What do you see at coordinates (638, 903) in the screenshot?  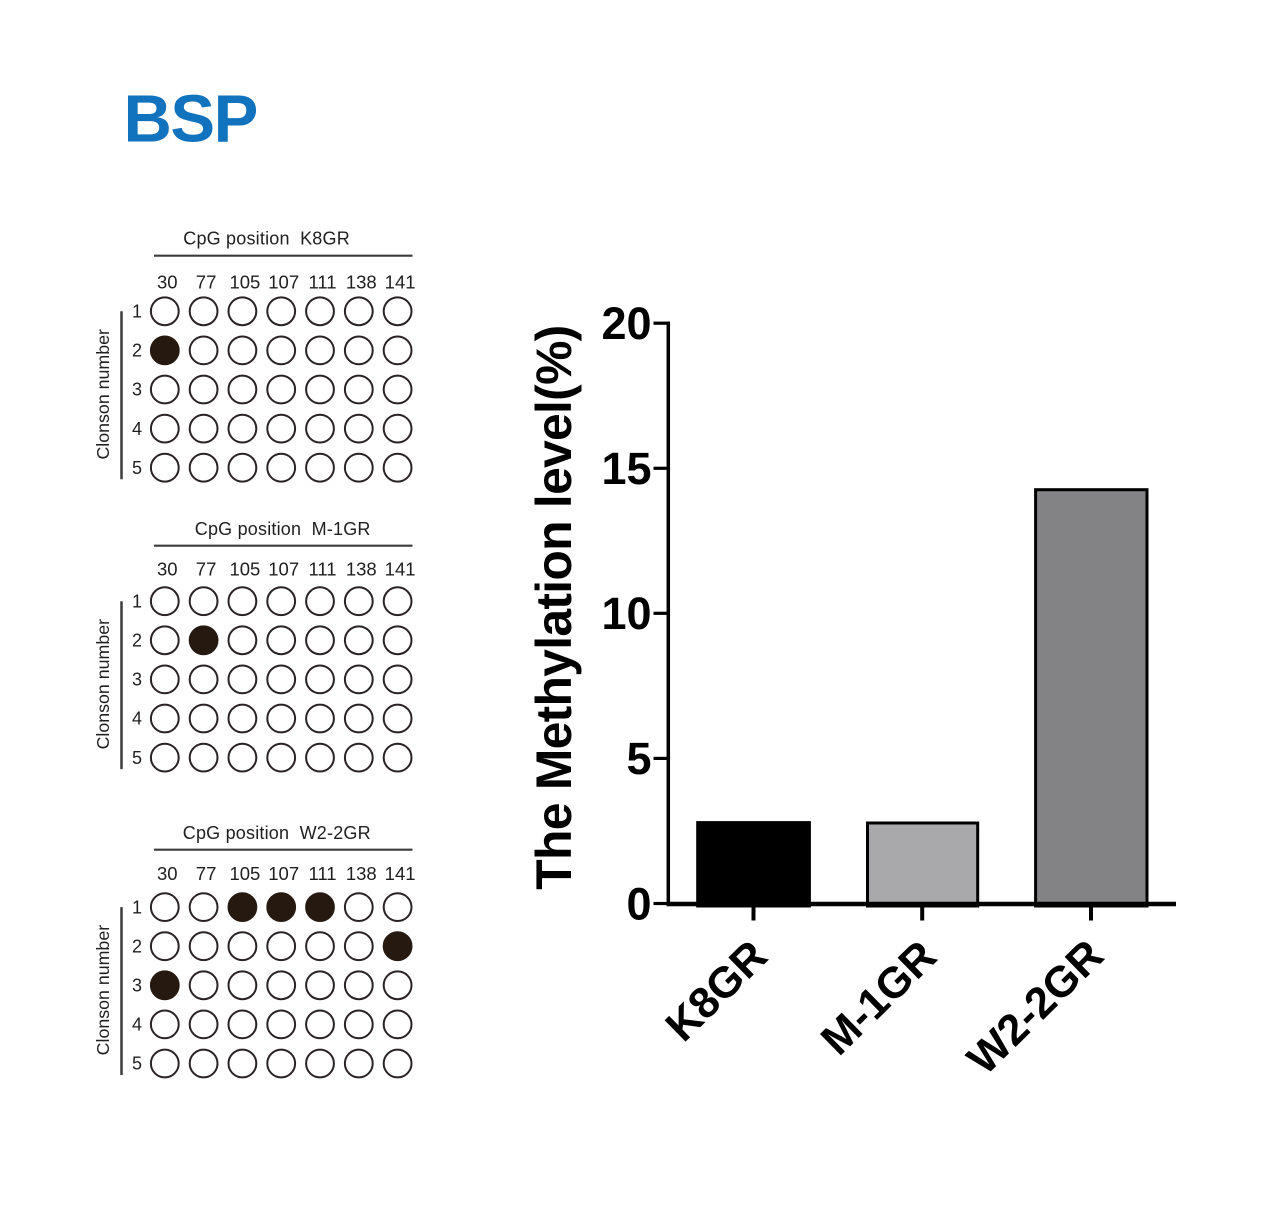 I see `svg-text: 0` at bounding box center [638, 903].